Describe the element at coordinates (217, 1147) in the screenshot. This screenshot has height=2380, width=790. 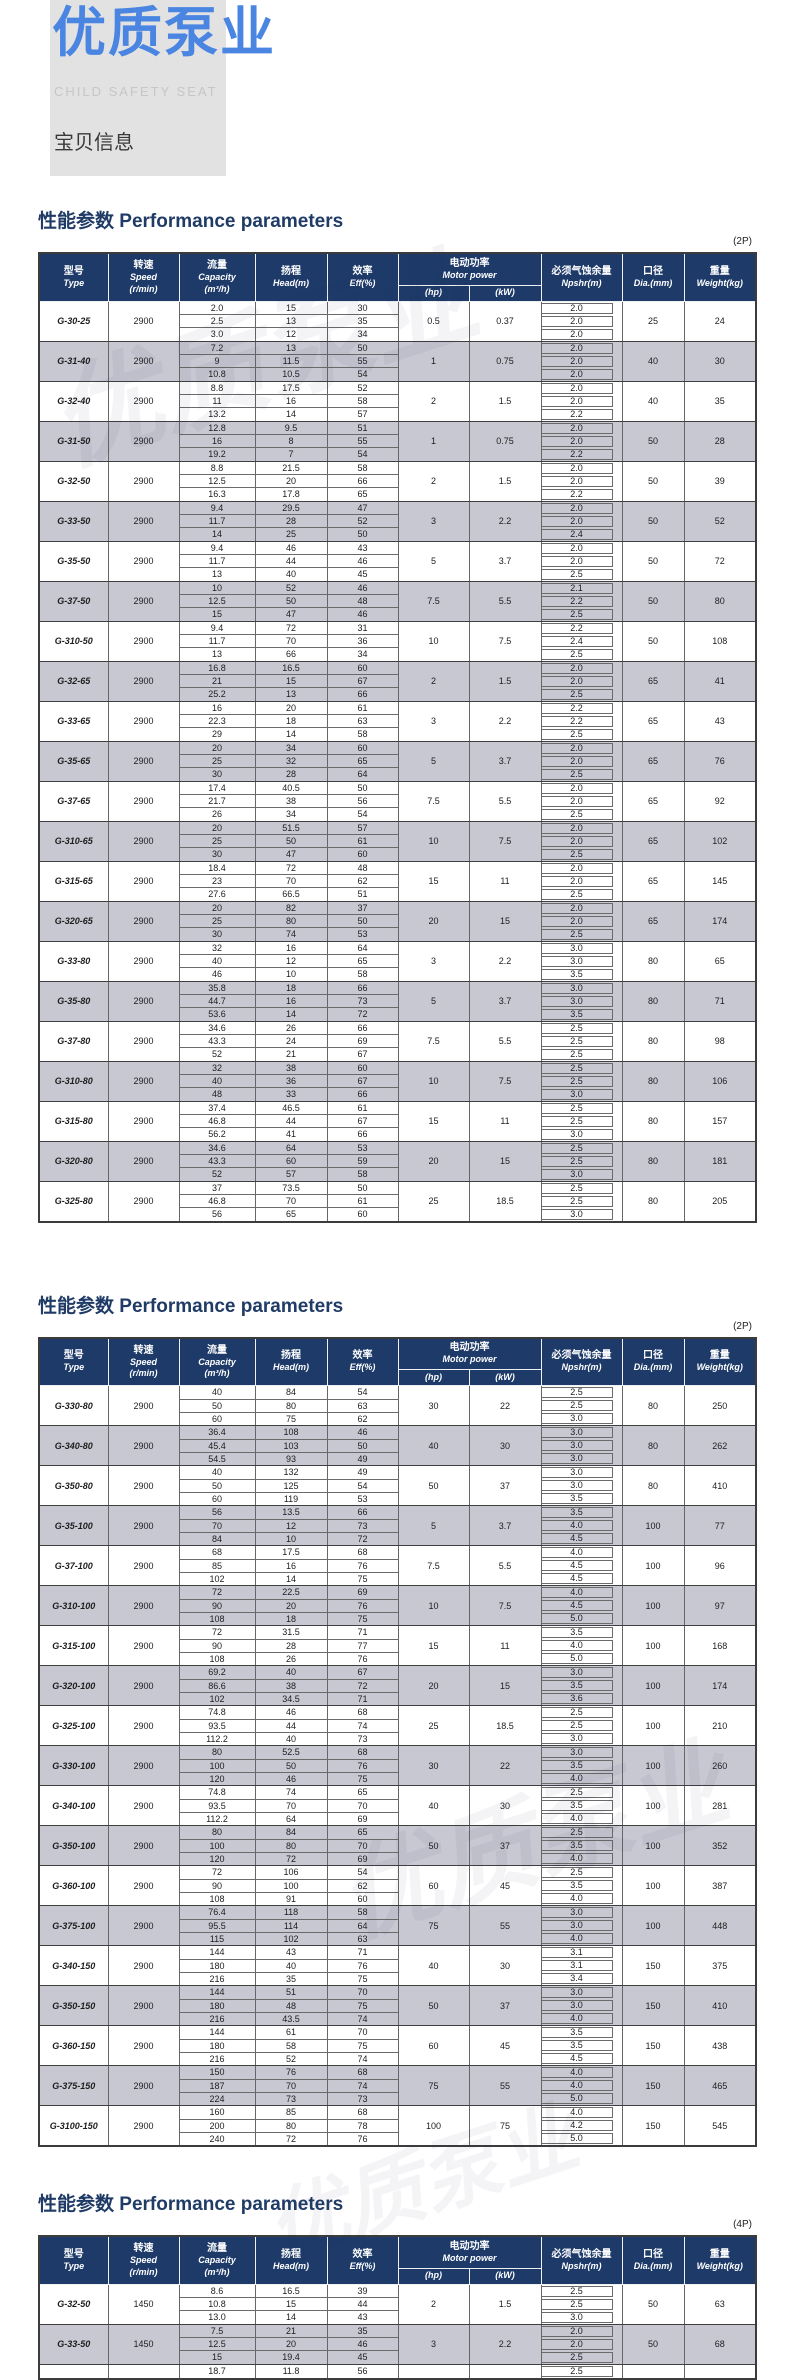
I see `cell-capacity: 34.6` at that location.